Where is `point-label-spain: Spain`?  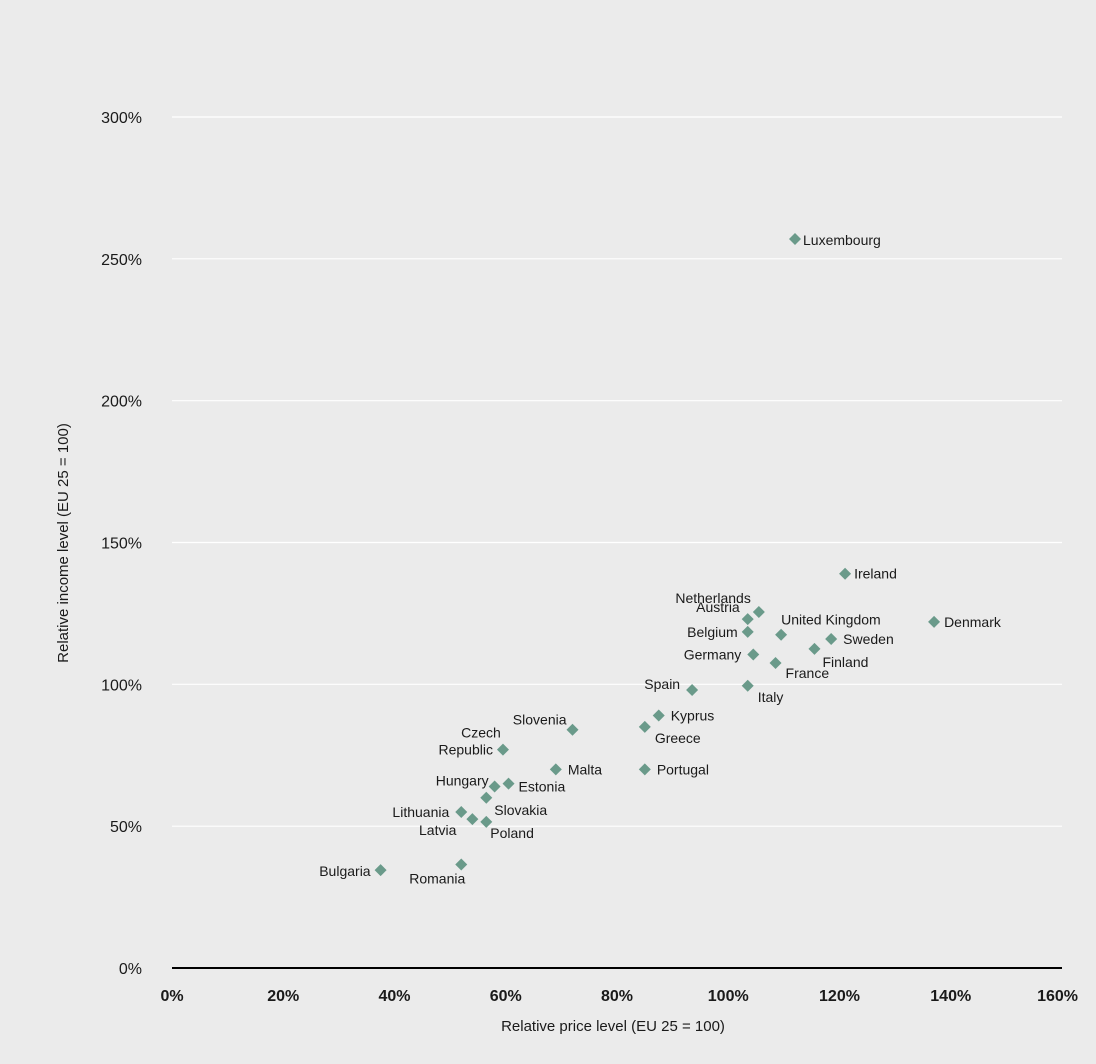
point-label-spain: Spain is located at coordinates (662, 684).